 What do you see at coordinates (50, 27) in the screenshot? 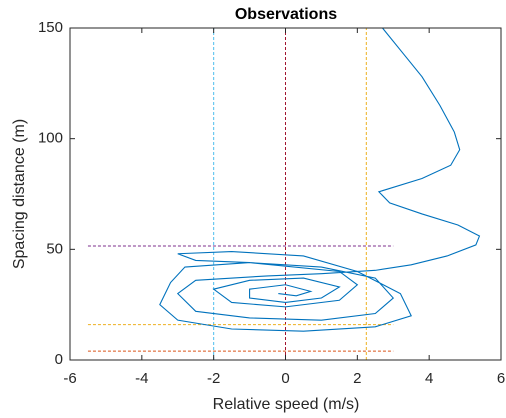
I see `y-tick-label: 150` at bounding box center [50, 27].